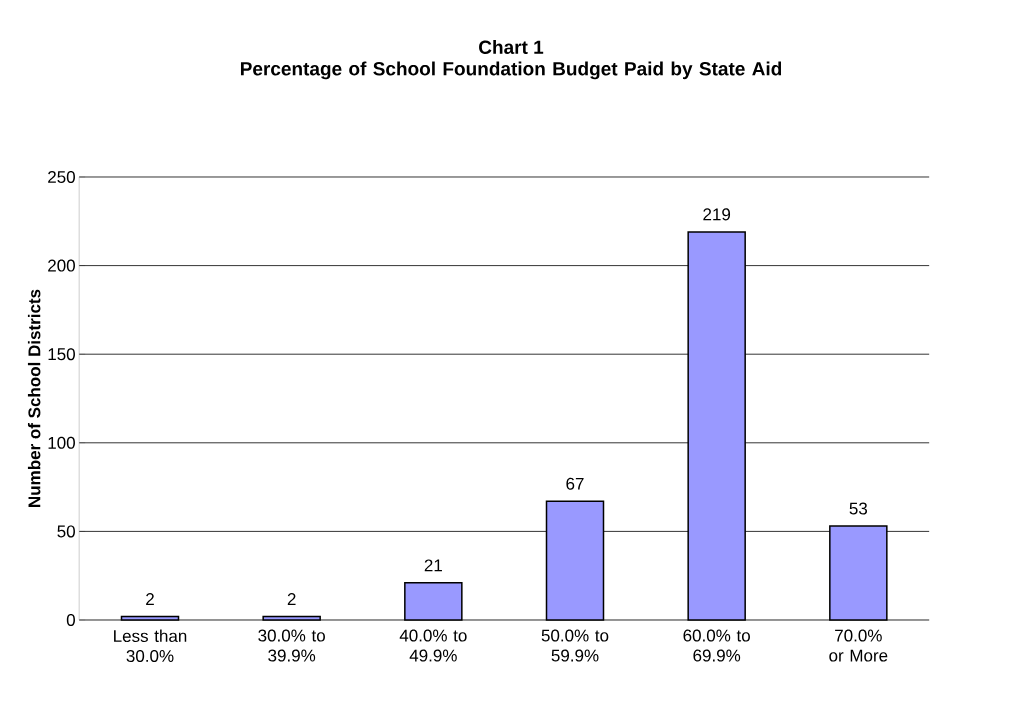 The height and width of the screenshot is (726, 1023). Describe the element at coordinates (716, 645) in the screenshot. I see `x-tick-label: 60.0% to 69.9%` at that location.